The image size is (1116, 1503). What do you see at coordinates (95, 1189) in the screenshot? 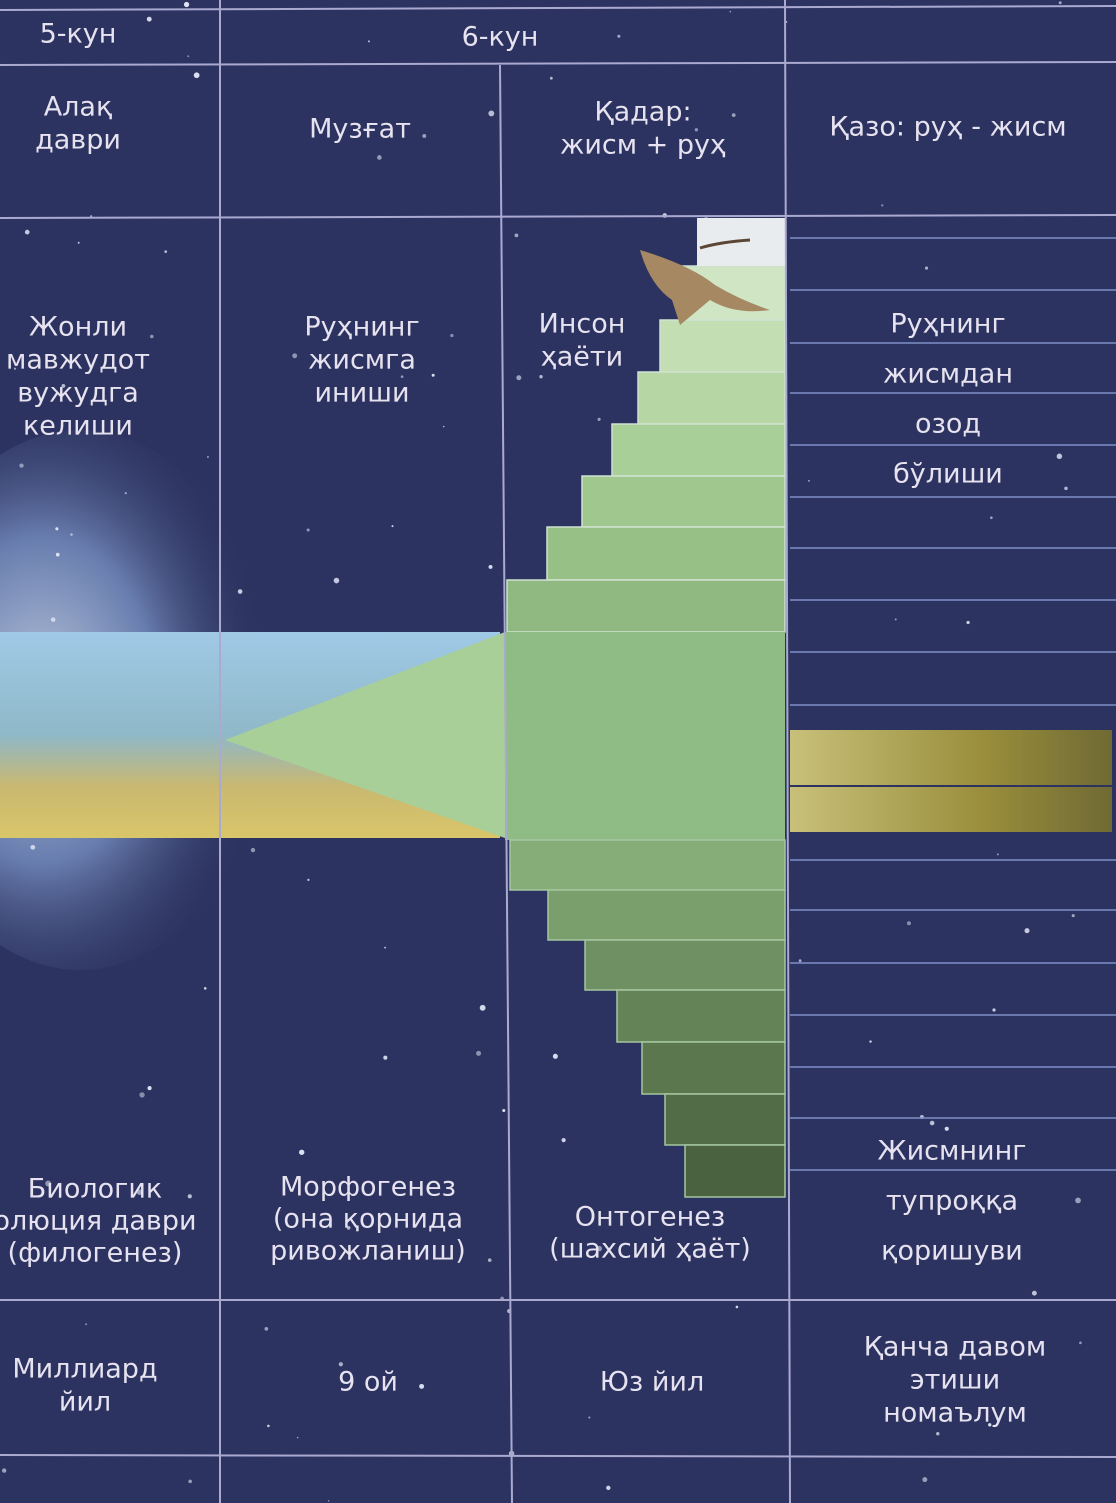
I see `processes-text: Биологик` at bounding box center [95, 1189].